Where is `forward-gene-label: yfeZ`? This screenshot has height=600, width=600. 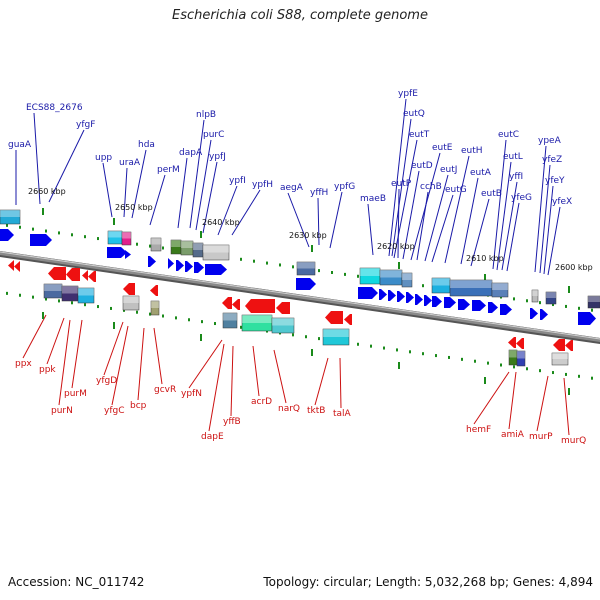 forward-gene-label: yfeZ is located at coordinates (552, 160).